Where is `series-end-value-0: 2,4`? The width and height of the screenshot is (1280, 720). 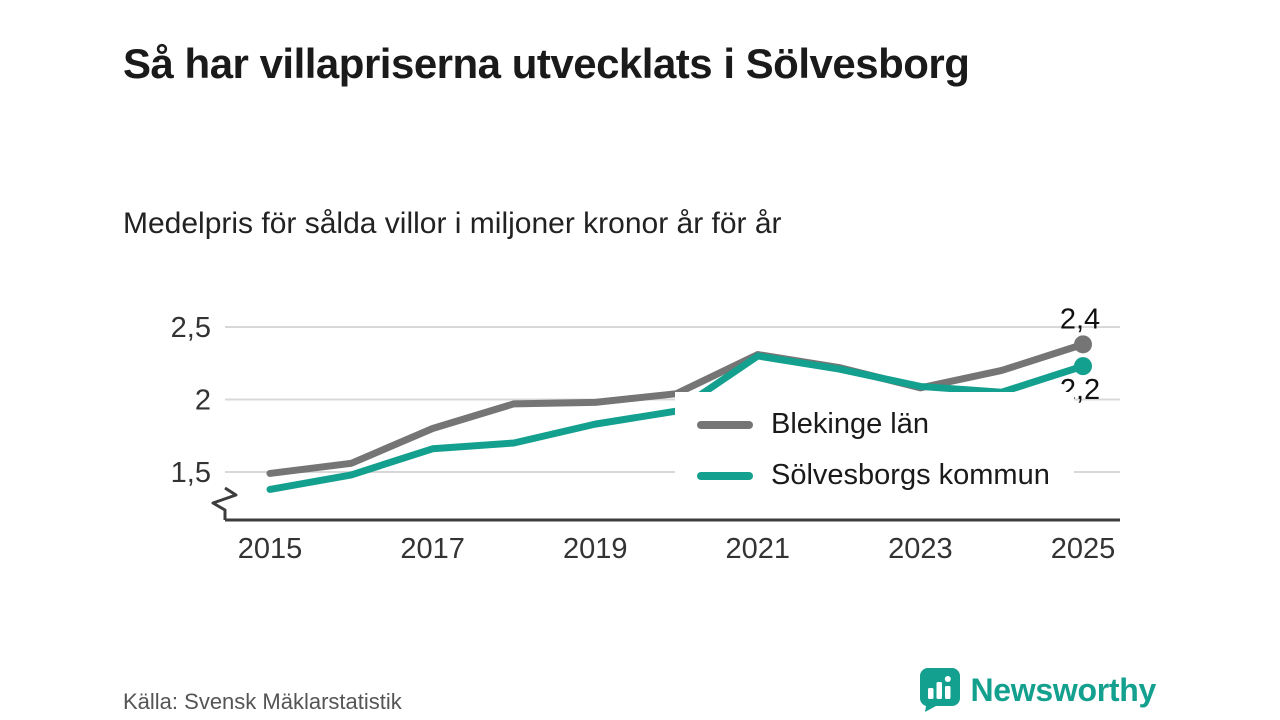
series-end-value-0: 2,4 is located at coordinates (1080, 319).